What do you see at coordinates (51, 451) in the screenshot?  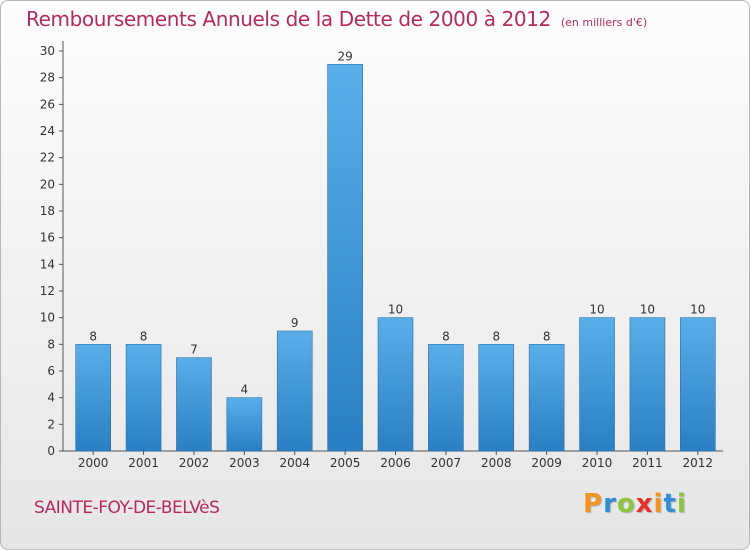 I see `y-tick-label: 0` at bounding box center [51, 451].